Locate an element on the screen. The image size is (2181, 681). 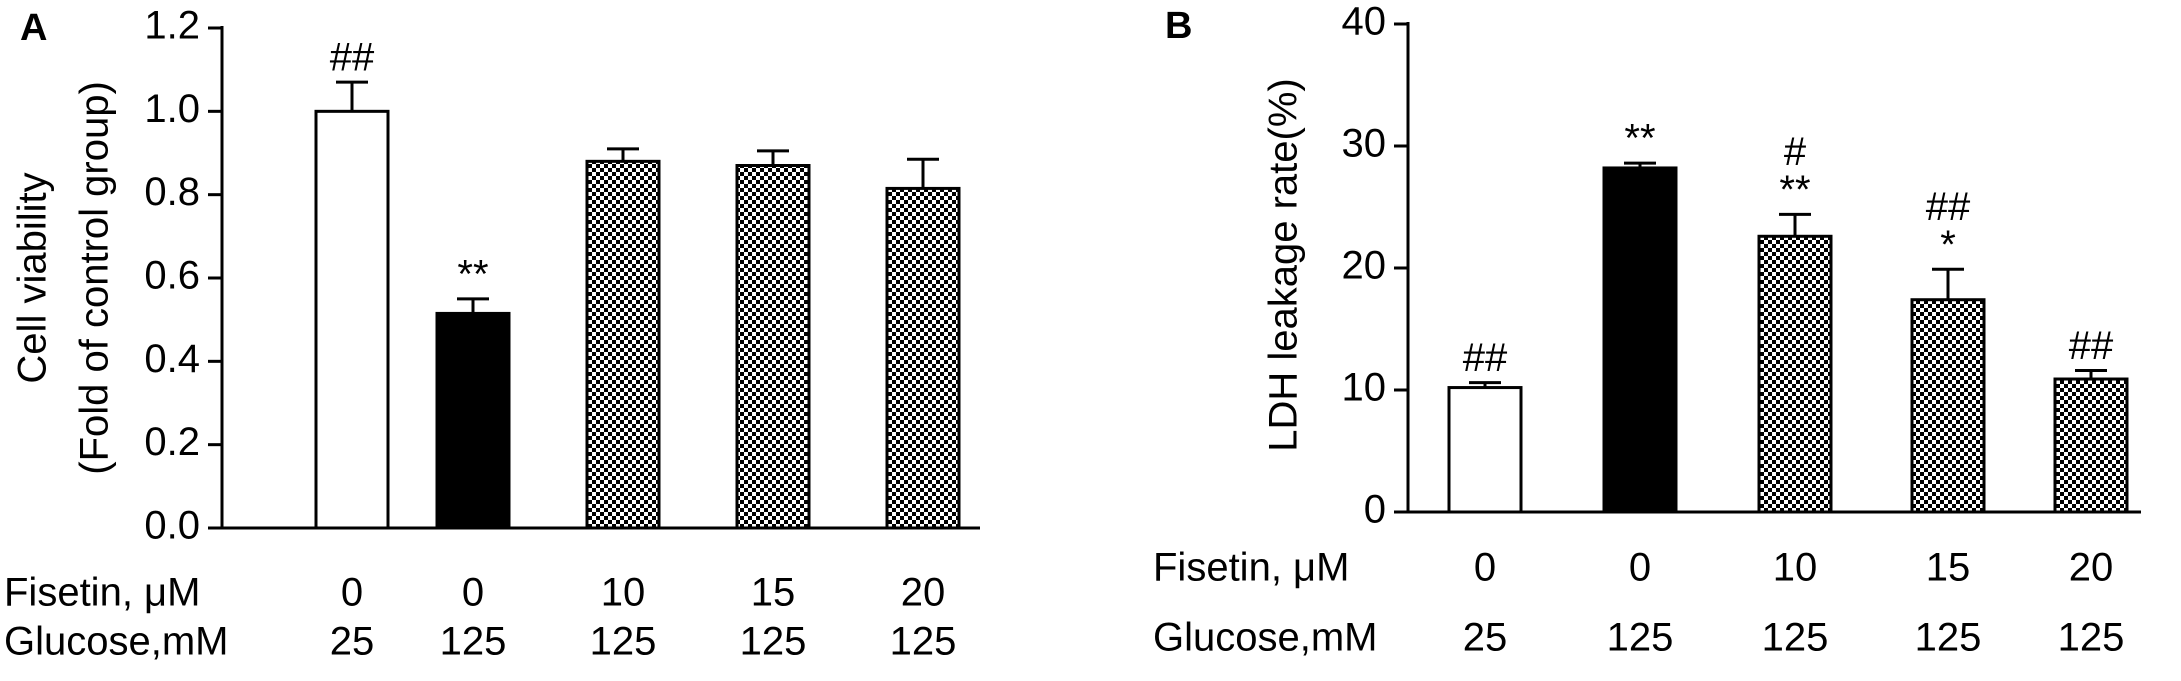
y-tick-label: 20 is located at coordinates (1364, 266).